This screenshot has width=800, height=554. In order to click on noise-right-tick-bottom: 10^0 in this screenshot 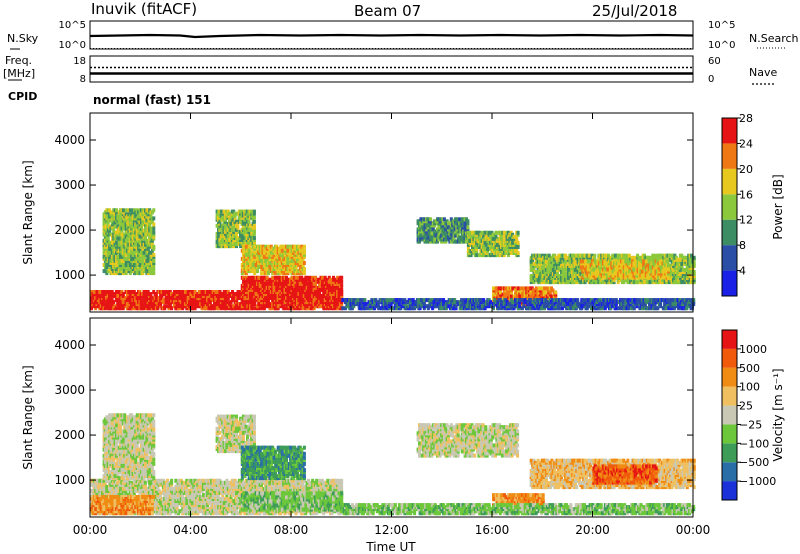, I will do `click(721, 45)`.